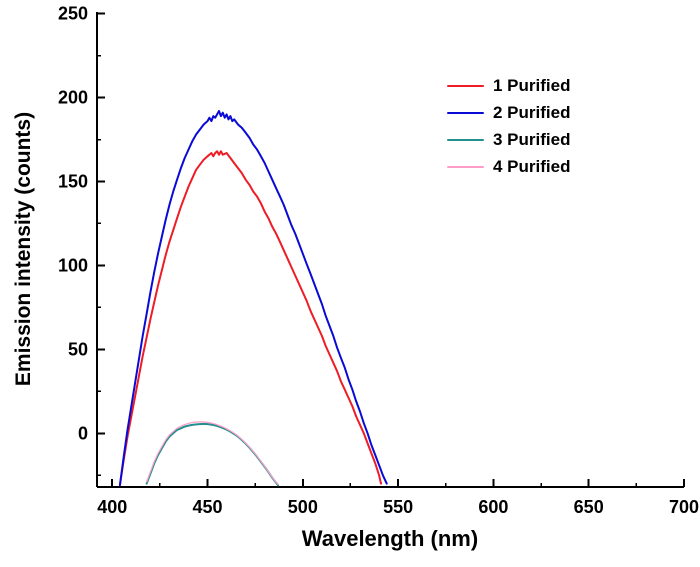  I want to click on legend-item: 2 Purified, so click(508, 112).